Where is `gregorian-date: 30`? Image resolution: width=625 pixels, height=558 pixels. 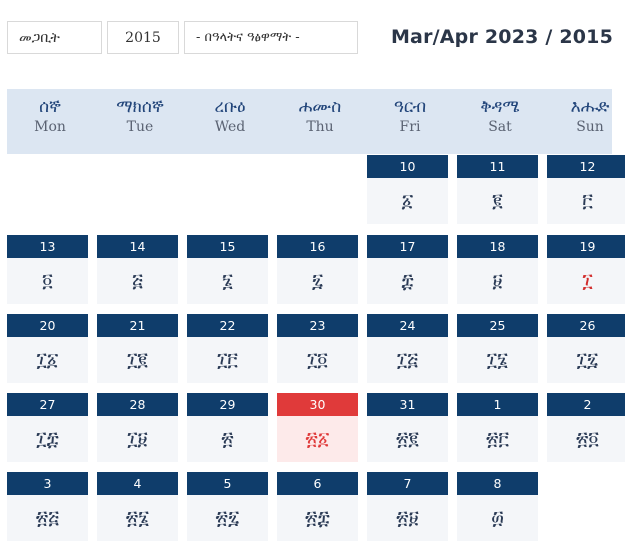 gregorian-date: 30 is located at coordinates (317, 404).